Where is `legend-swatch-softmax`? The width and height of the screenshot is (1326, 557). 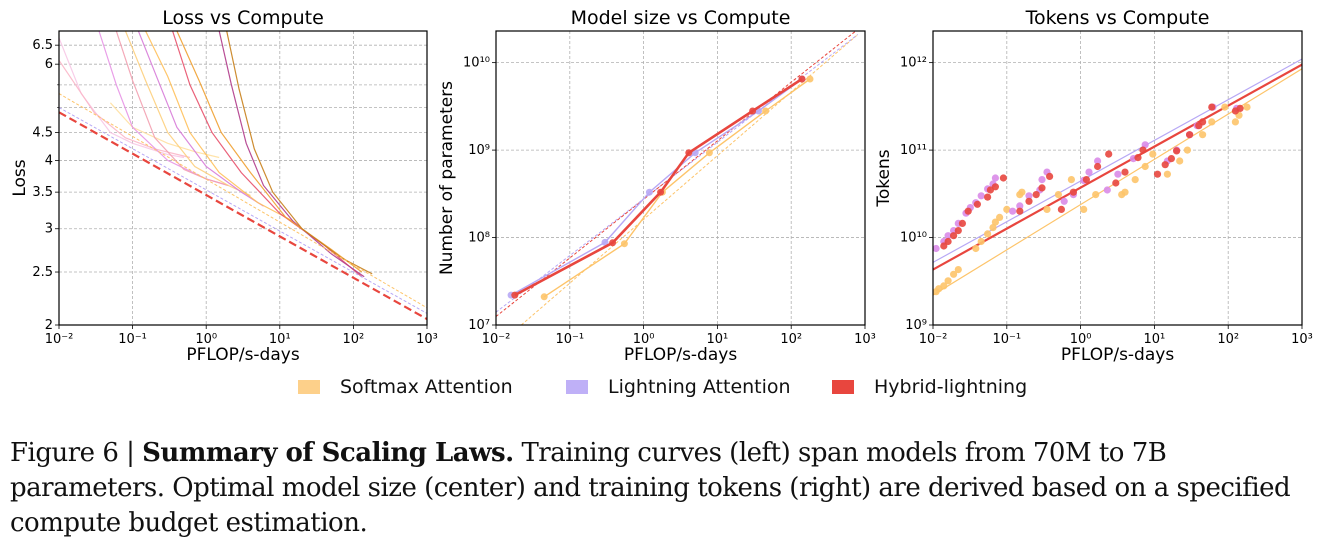 legend-swatch-softmax is located at coordinates (309, 387).